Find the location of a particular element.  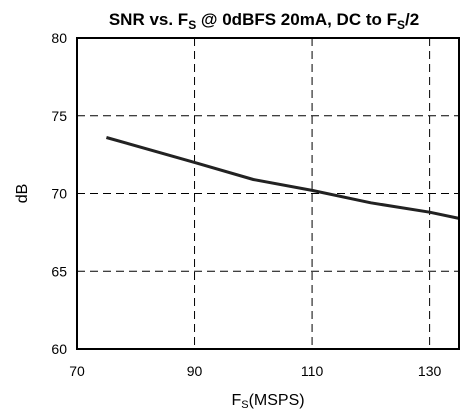

x-axis-label-main: F is located at coordinates (236, 400).